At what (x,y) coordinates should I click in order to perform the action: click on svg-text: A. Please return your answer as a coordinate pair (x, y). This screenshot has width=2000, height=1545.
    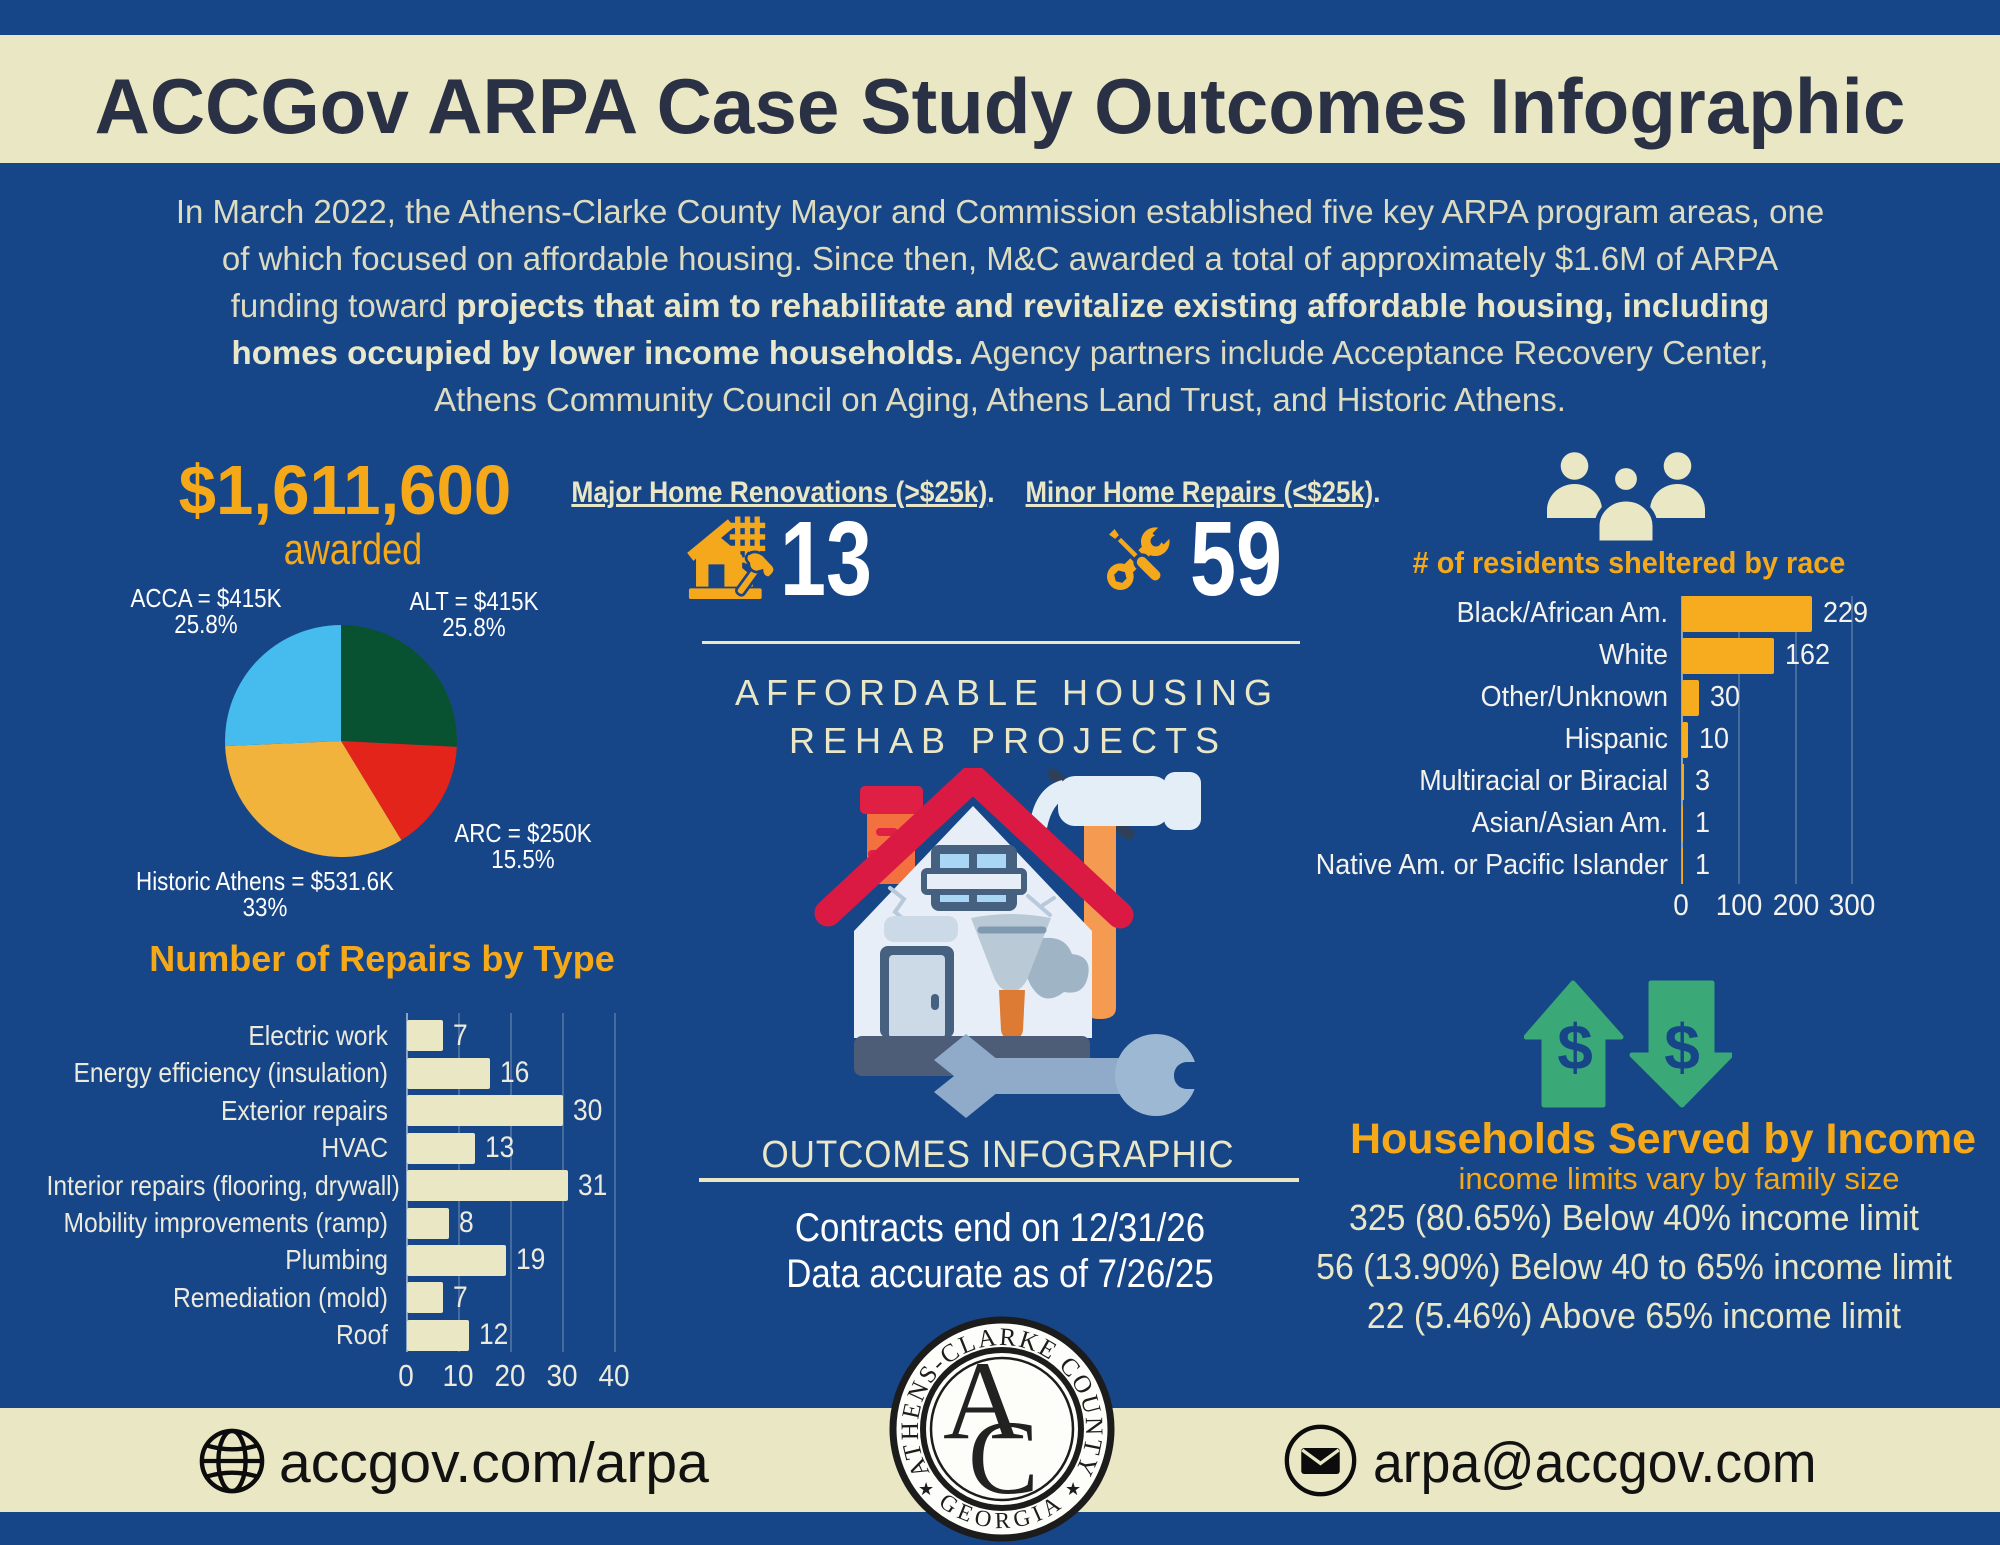
    Looking at the image, I should click on (983, 1401).